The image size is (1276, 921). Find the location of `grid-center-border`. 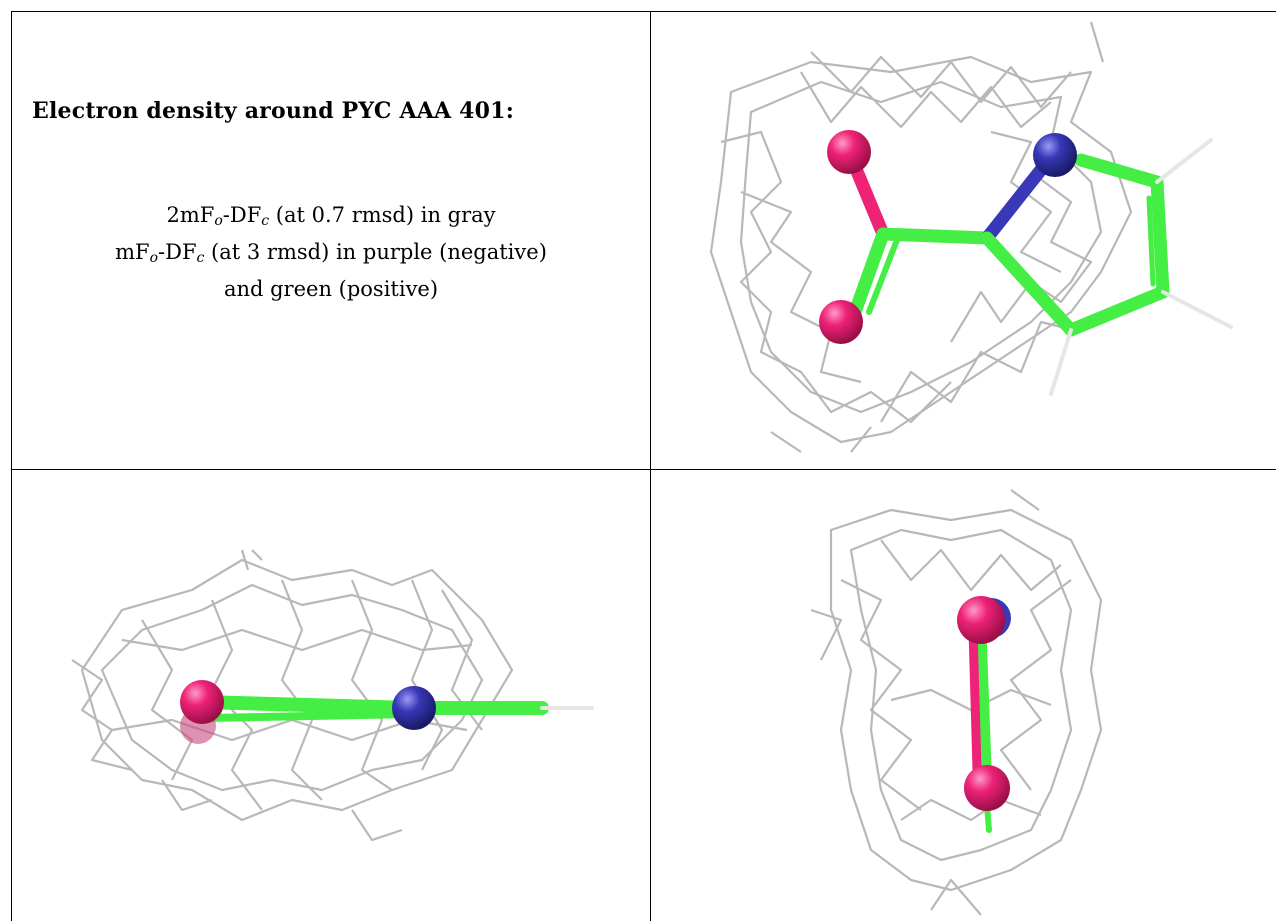

grid-center-border is located at coordinates (650, 466).